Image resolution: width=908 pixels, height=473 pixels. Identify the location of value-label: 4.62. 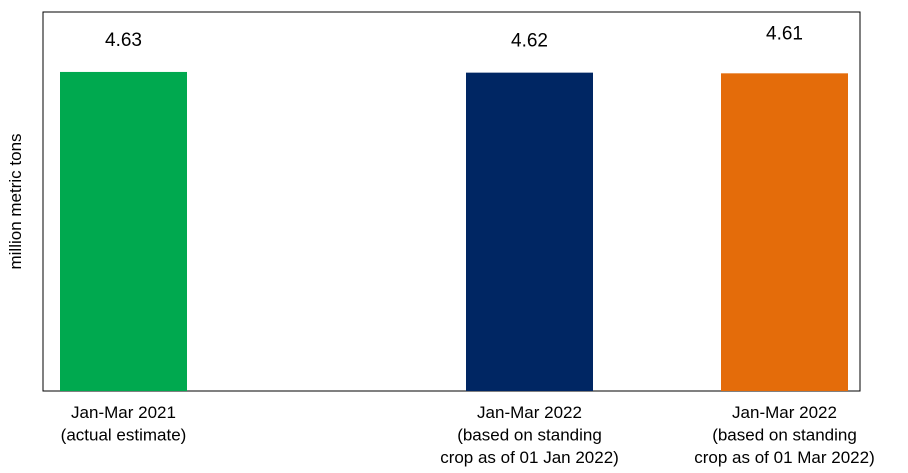
(529, 41).